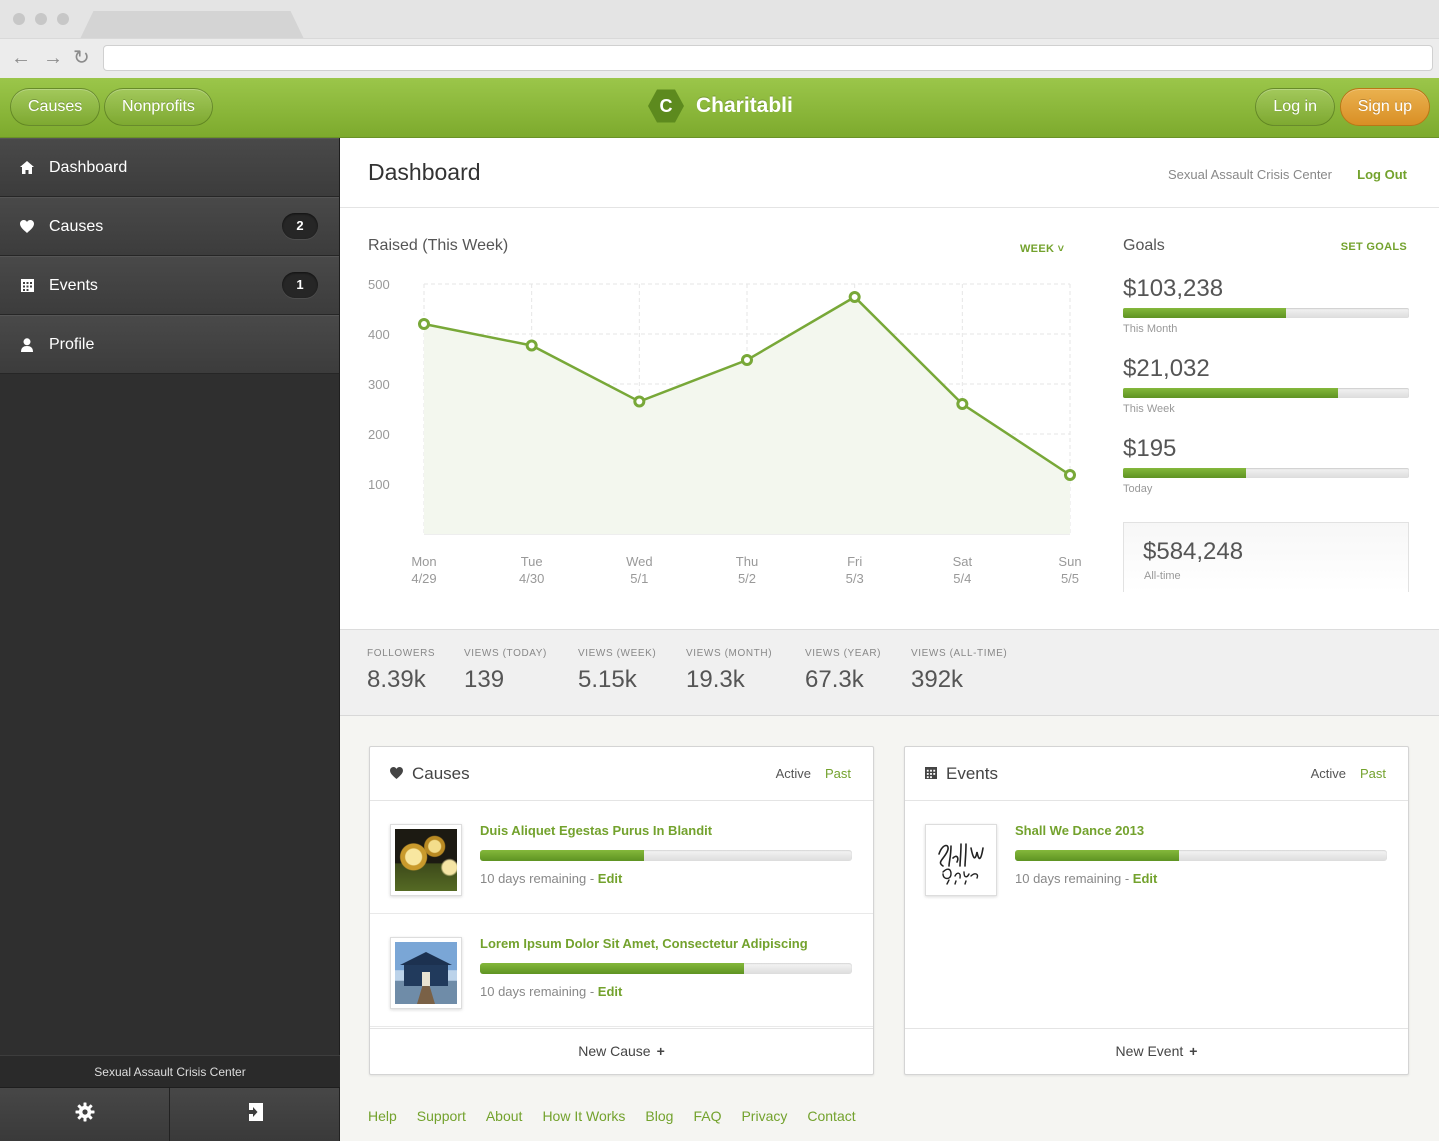  Describe the element at coordinates (53, 58) in the screenshot. I see `forward-arrow-icon: →` at that location.